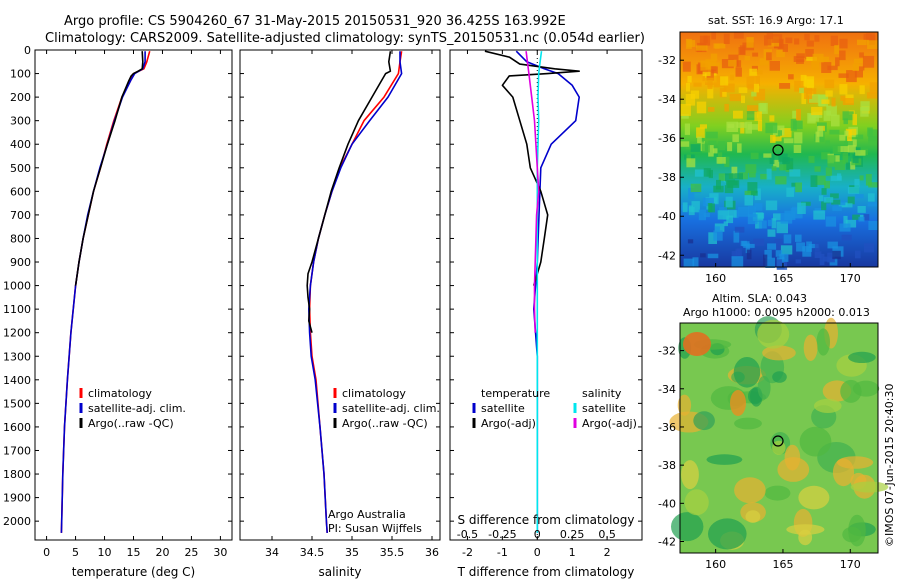  Describe the element at coordinates (604, 408) in the screenshot. I see `legend-label: satellite` at that location.